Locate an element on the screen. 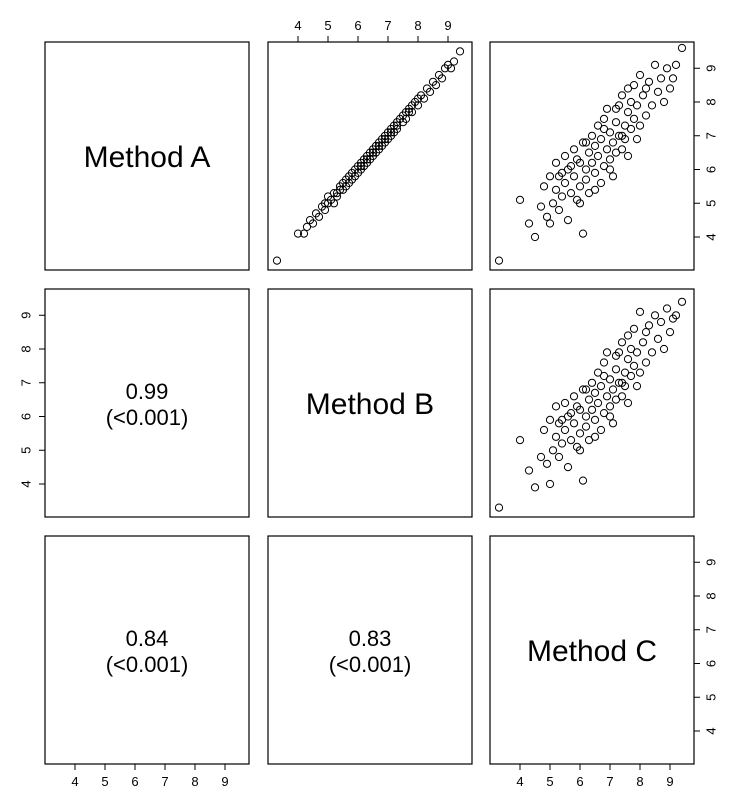 The height and width of the screenshot is (811, 733). tick-label-left: 8 is located at coordinates (25, 348).